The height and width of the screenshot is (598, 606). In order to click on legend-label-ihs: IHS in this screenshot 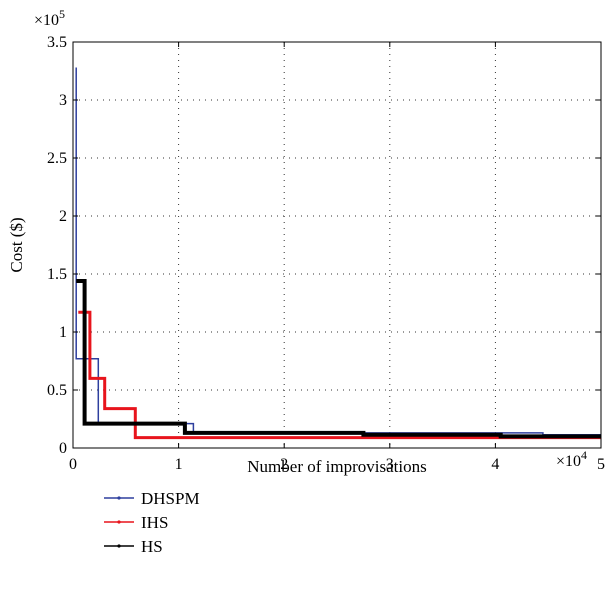, I will do `click(154, 522)`.